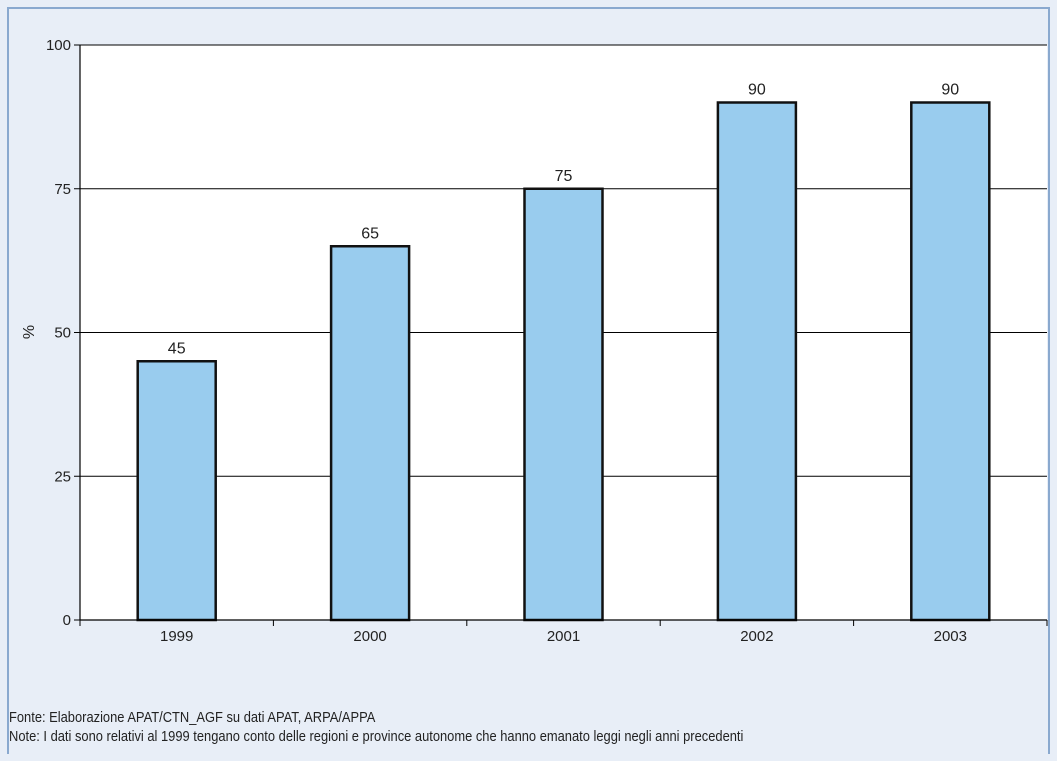  Describe the element at coordinates (29, 332) in the screenshot. I see `y-axis-label: %` at that location.